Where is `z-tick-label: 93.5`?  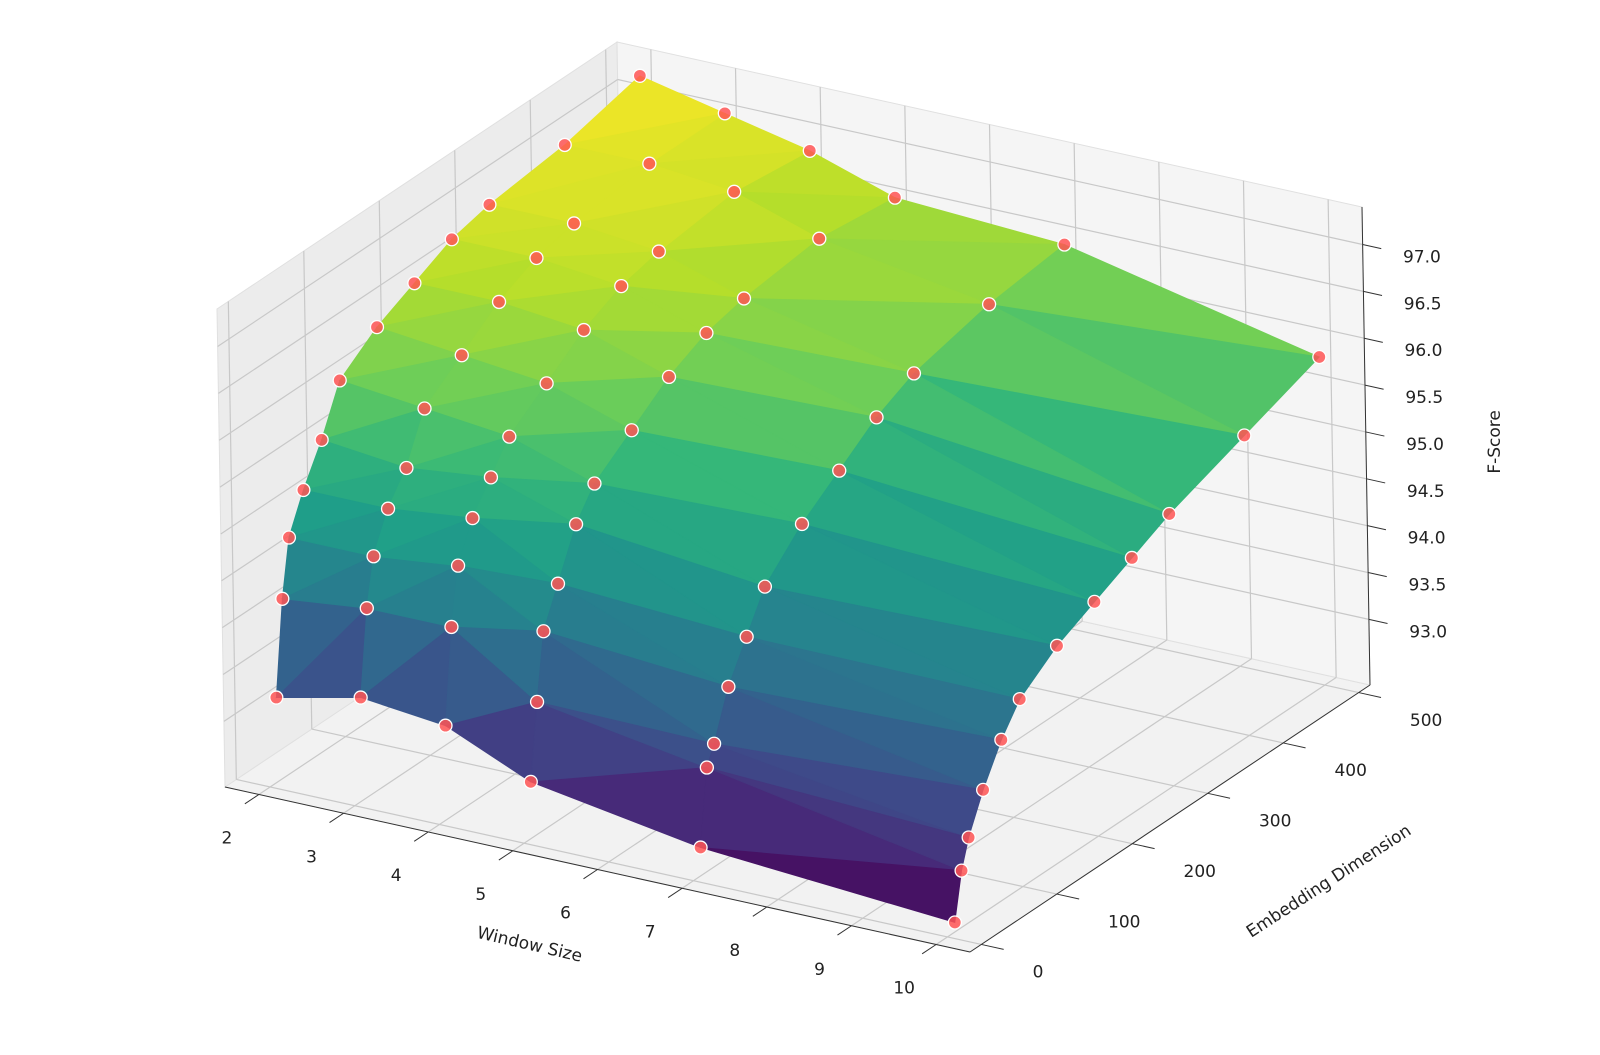
z-tick-label: 93.5 is located at coordinates (1427, 585).